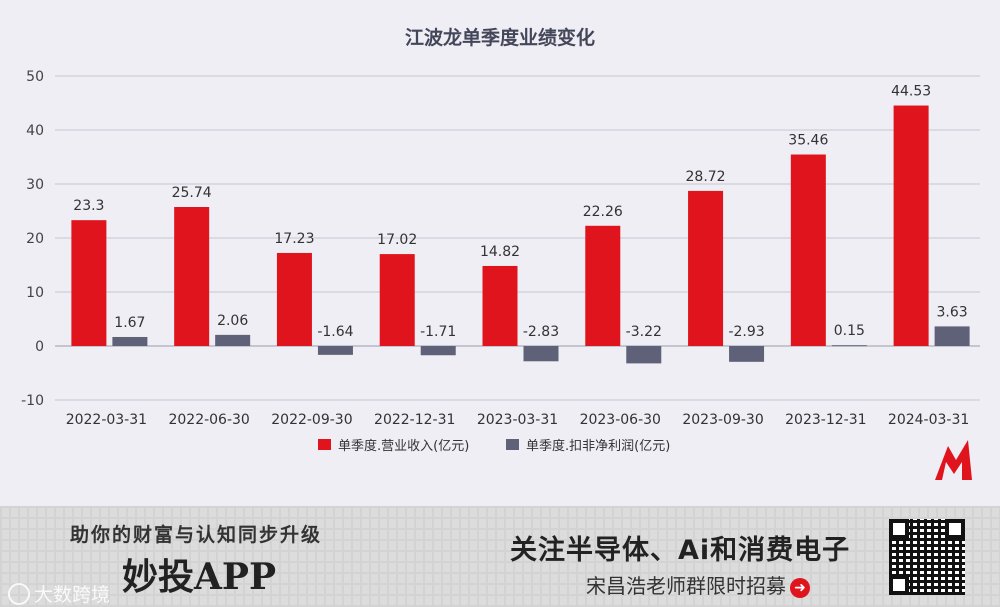 This screenshot has width=1000, height=607. Describe the element at coordinates (517, 420) in the screenshot. I see `x-tick-label: 2023-03-31` at that location.